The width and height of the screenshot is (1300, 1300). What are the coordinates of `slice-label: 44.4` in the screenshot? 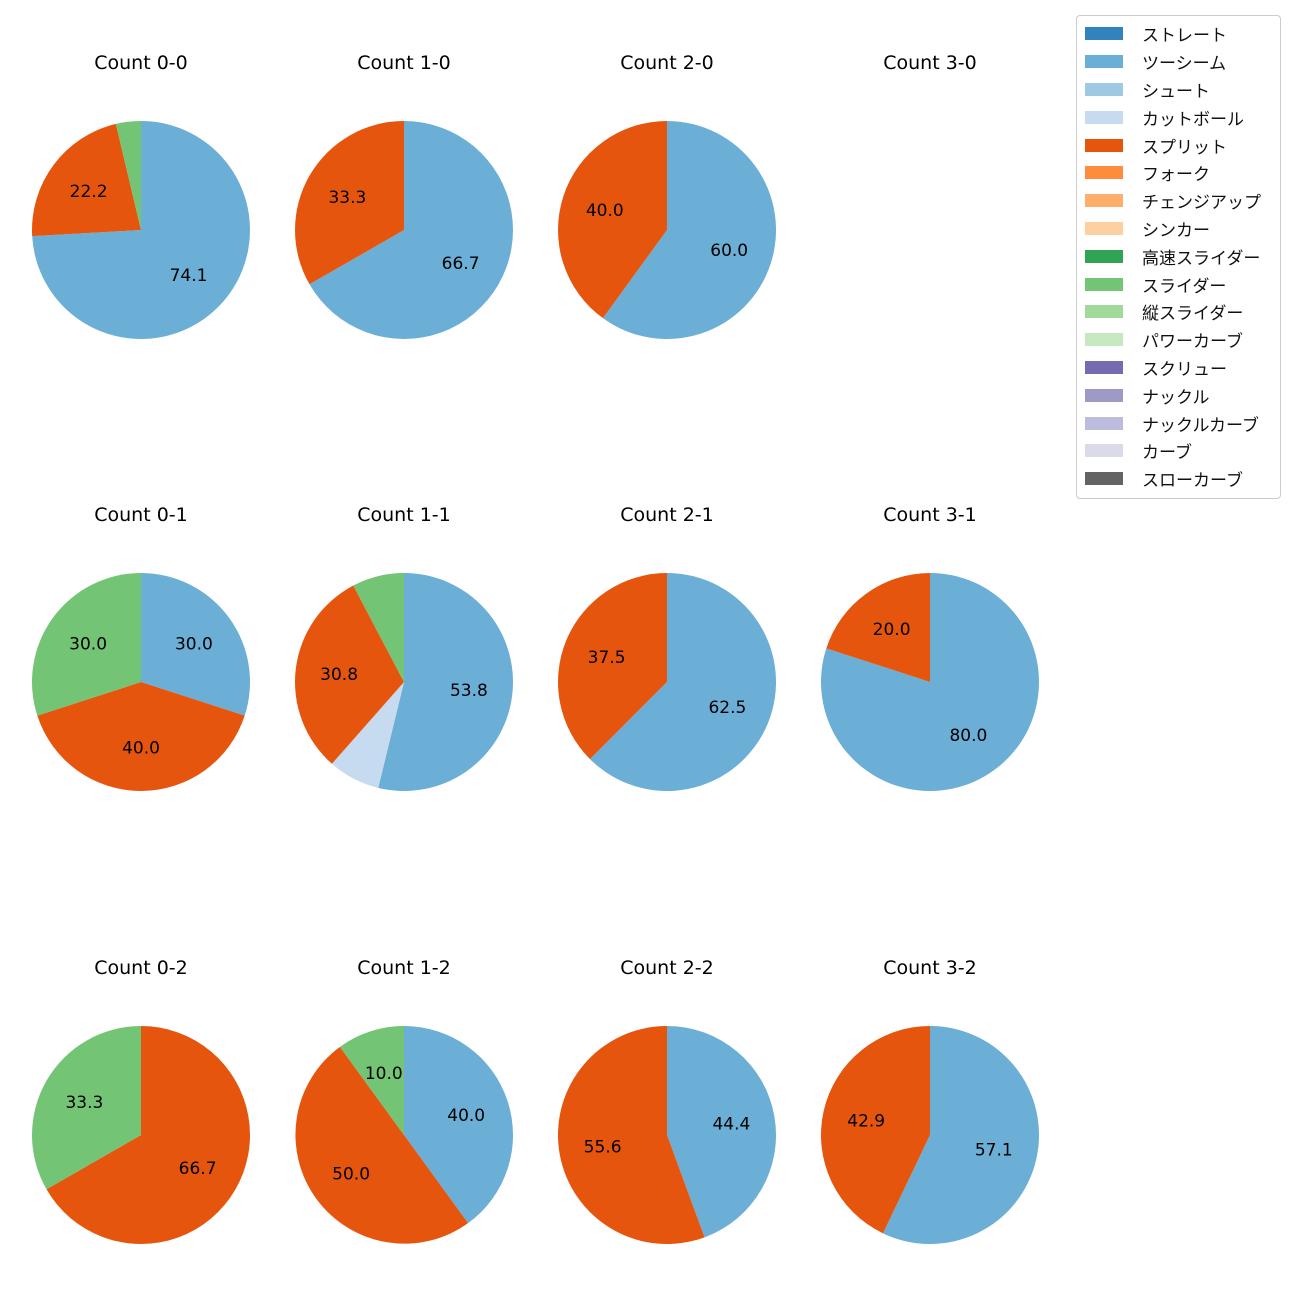 It's located at (731, 1125).